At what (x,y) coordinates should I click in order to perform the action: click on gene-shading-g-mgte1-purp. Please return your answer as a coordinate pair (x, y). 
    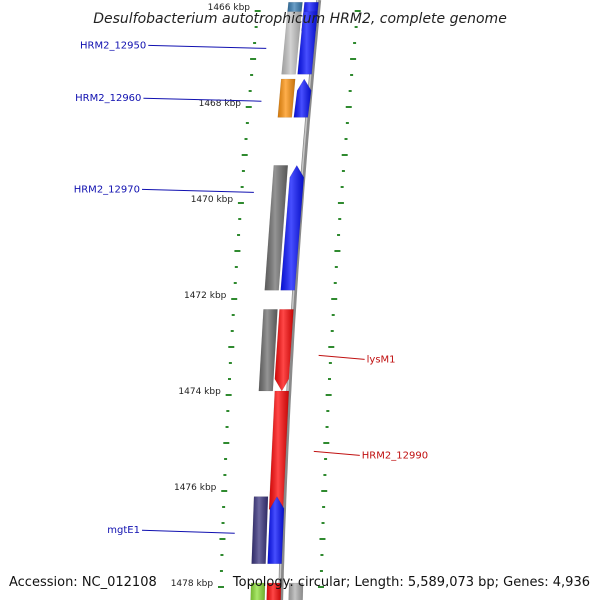
    Looking at the image, I should click on (259, 530).